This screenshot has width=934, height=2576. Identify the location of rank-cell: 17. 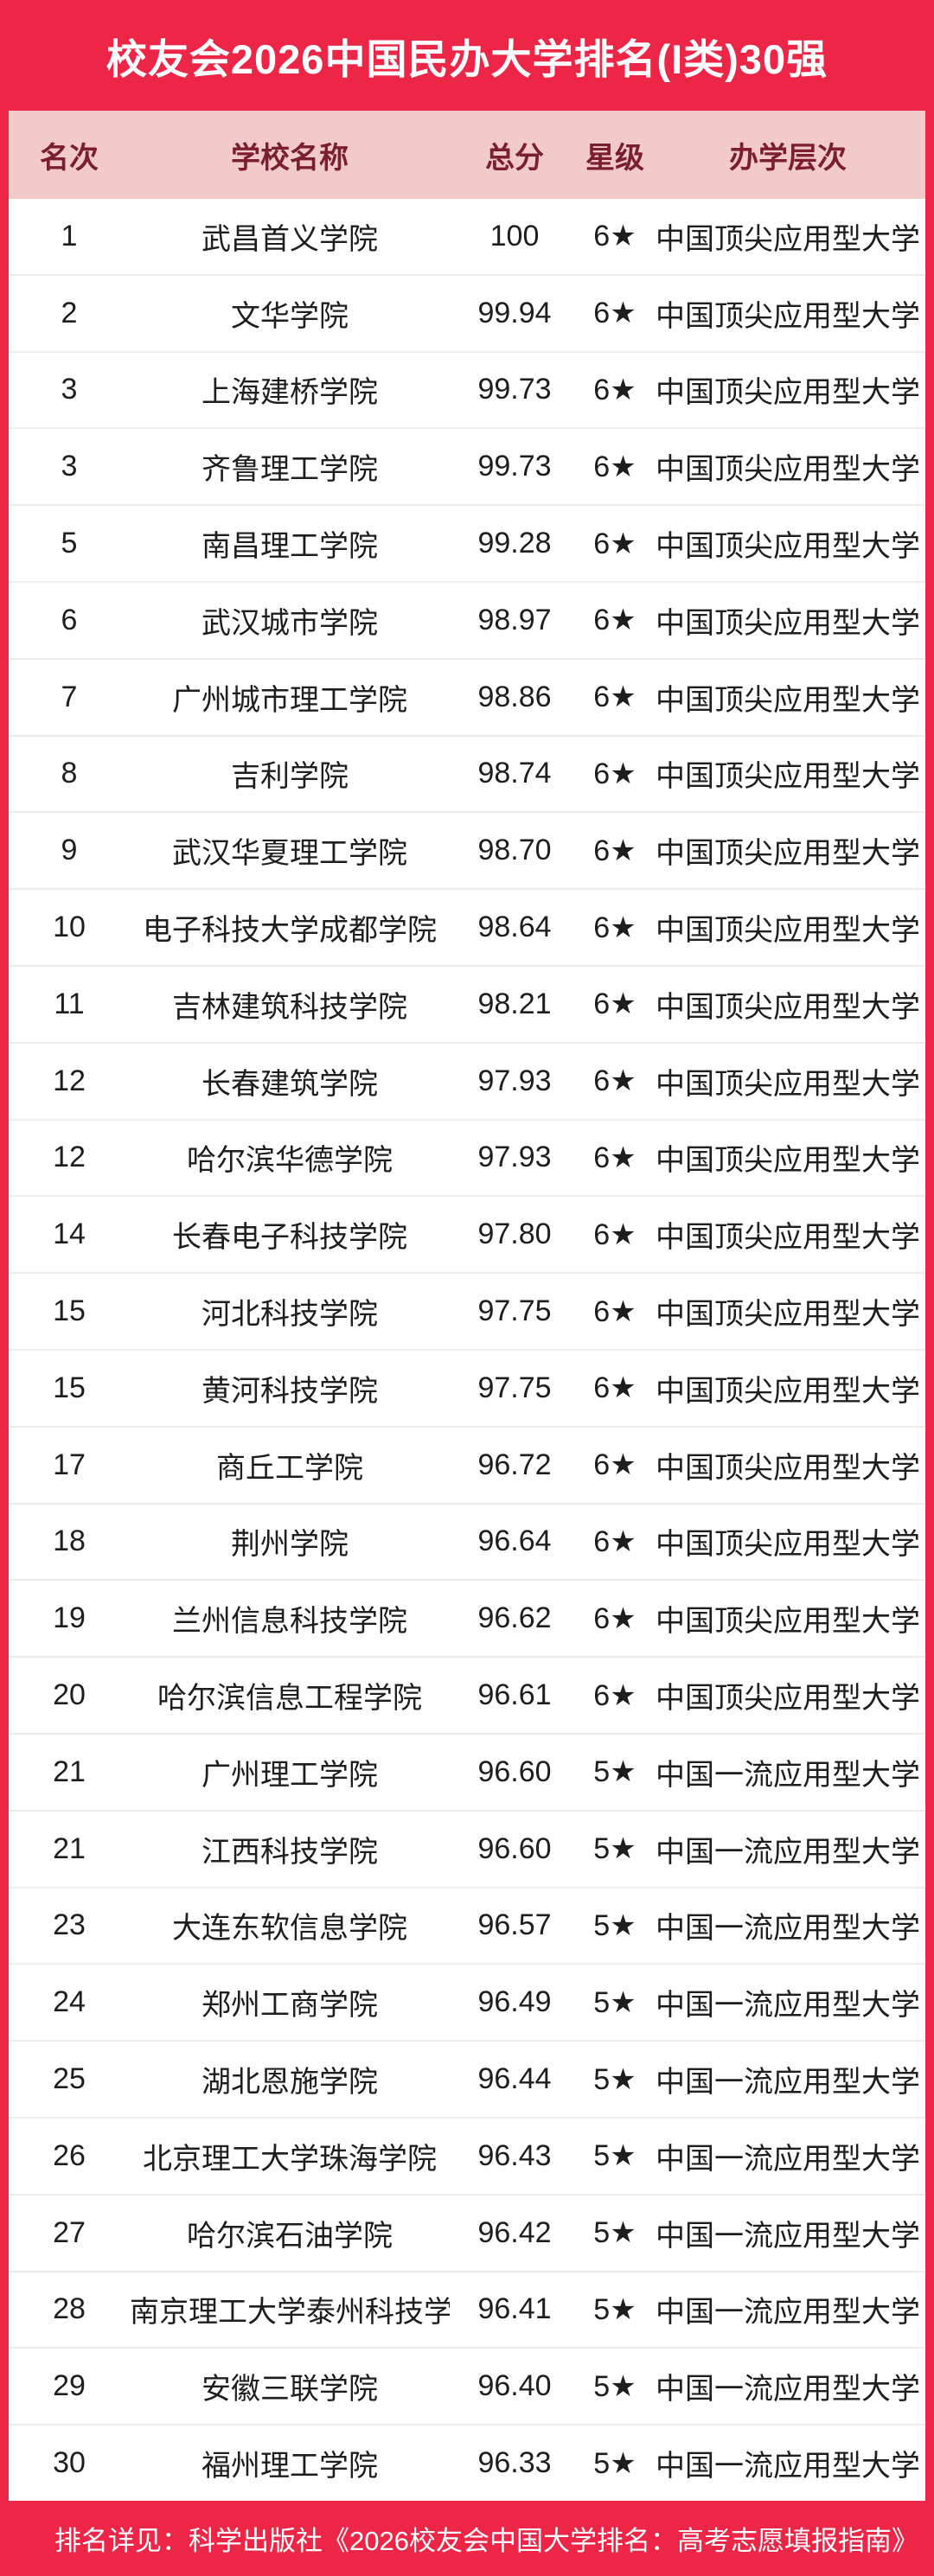
(70, 1465).